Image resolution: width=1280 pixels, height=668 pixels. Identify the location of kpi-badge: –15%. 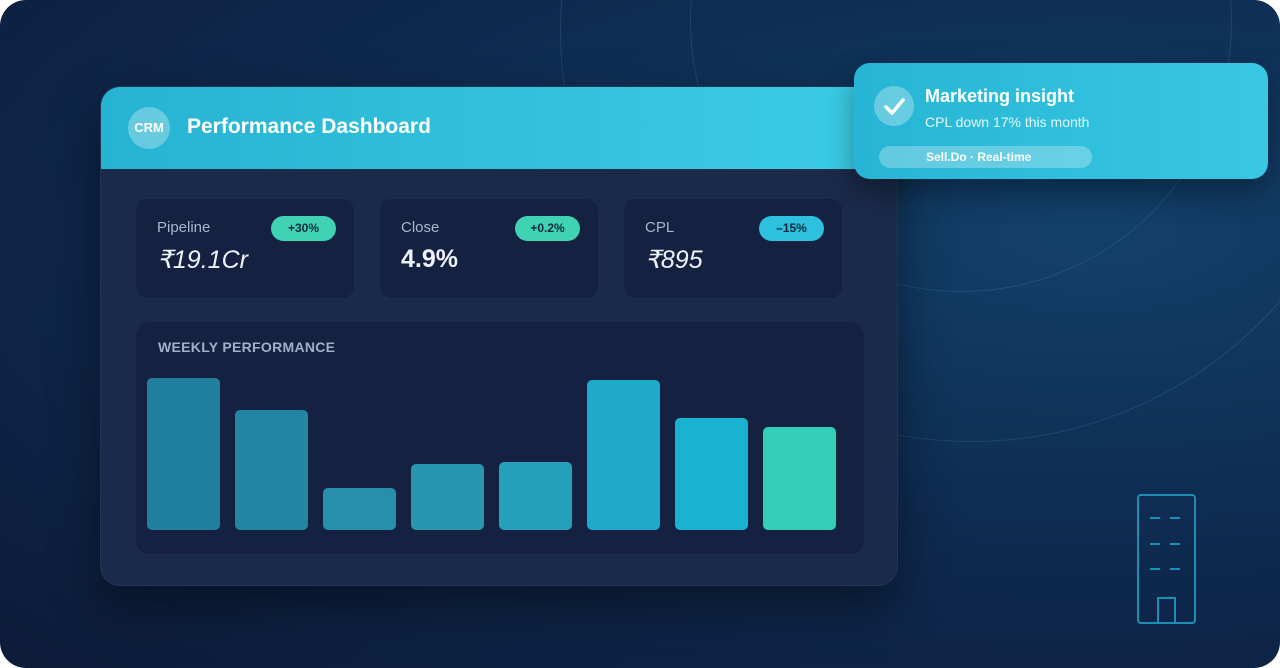
(791, 228).